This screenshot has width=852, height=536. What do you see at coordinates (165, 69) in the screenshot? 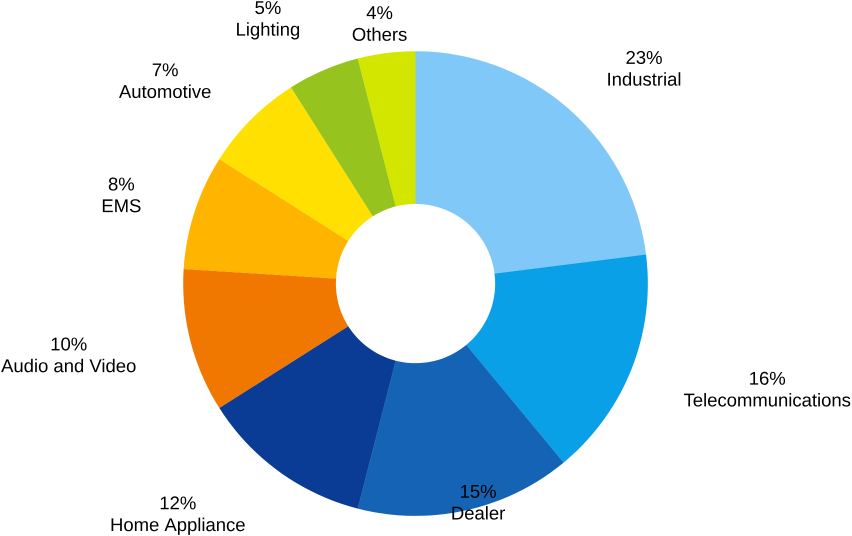
I see `data-label: 7%` at bounding box center [165, 69].